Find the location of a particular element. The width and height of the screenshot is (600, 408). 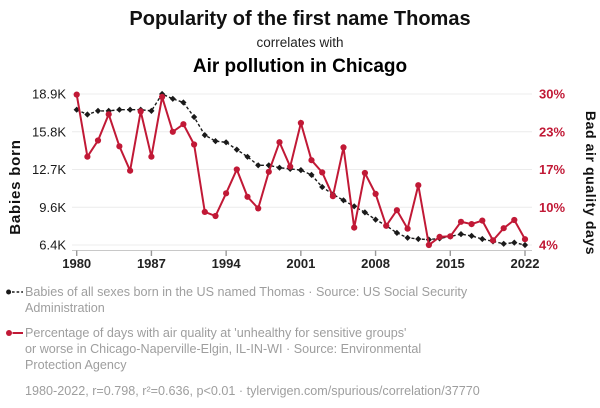

svg-text: 15.8K is located at coordinates (49, 131).